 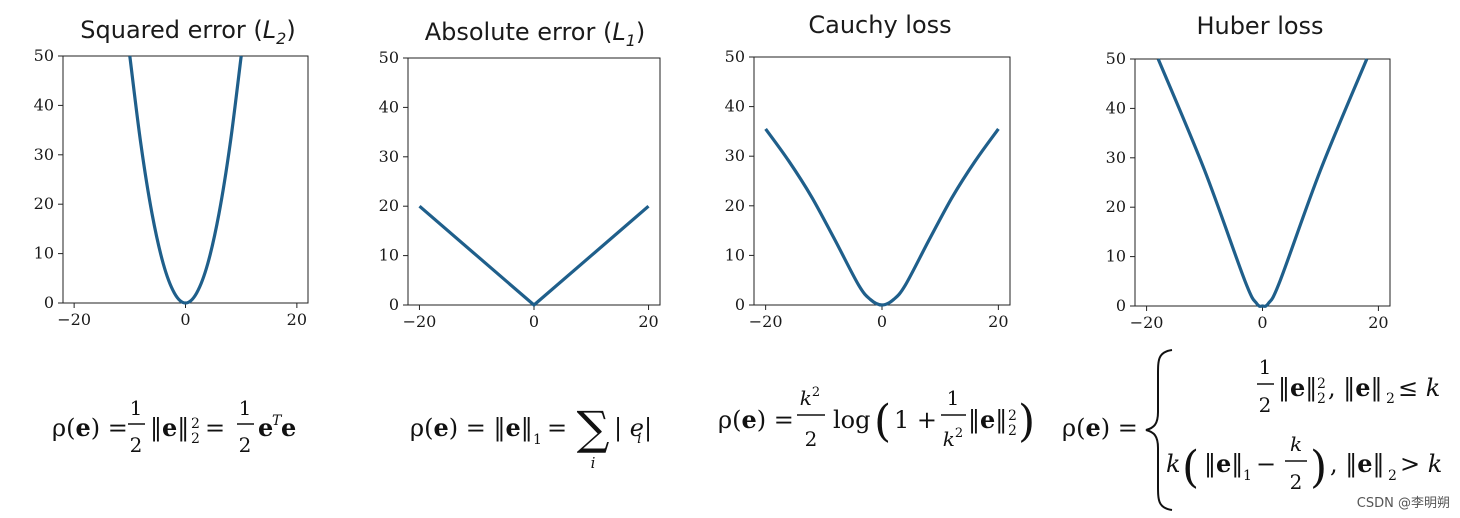 What do you see at coordinates (535, 34) in the screenshot?
I see `chart-title: Absolute error (L1)` at bounding box center [535, 34].